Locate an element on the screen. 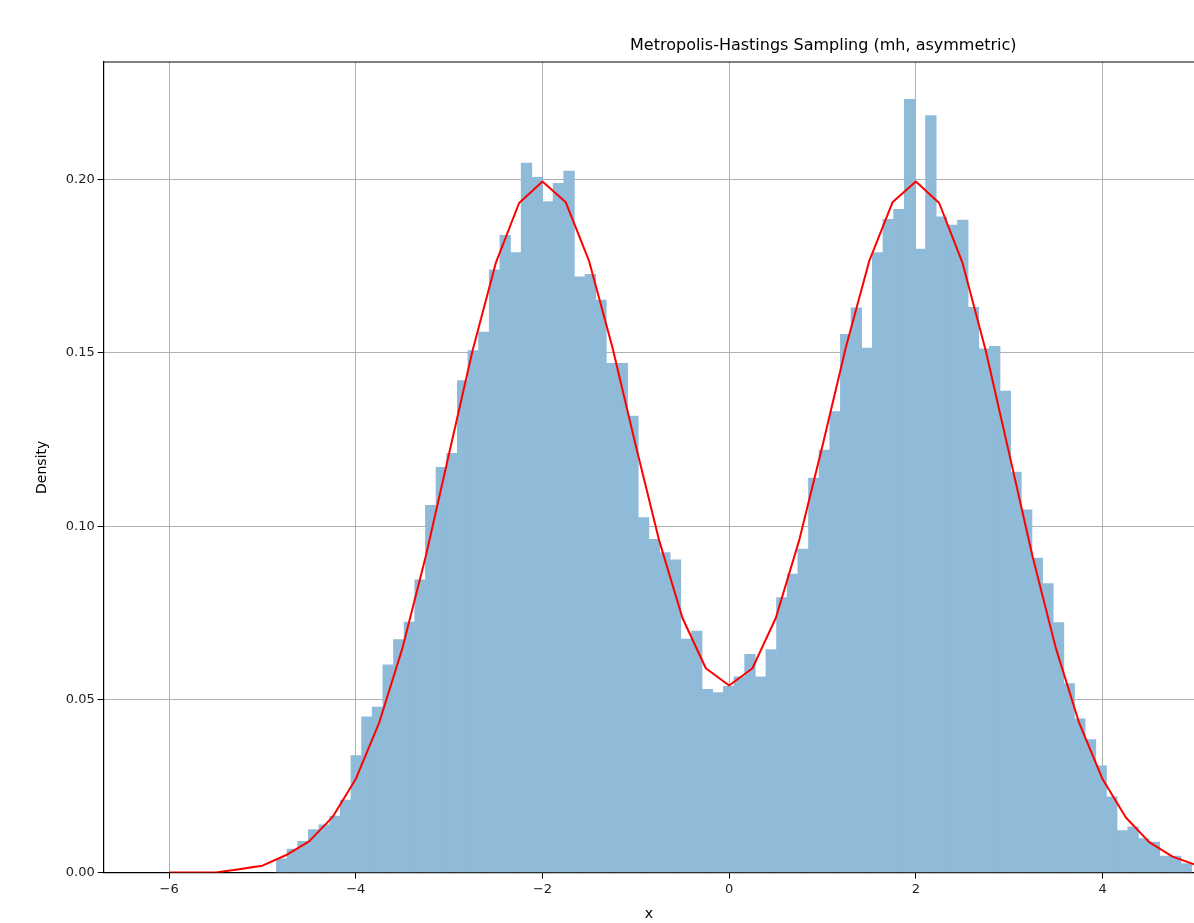 The image size is (1194, 923). x-tick-label: −2 is located at coordinates (542, 888).